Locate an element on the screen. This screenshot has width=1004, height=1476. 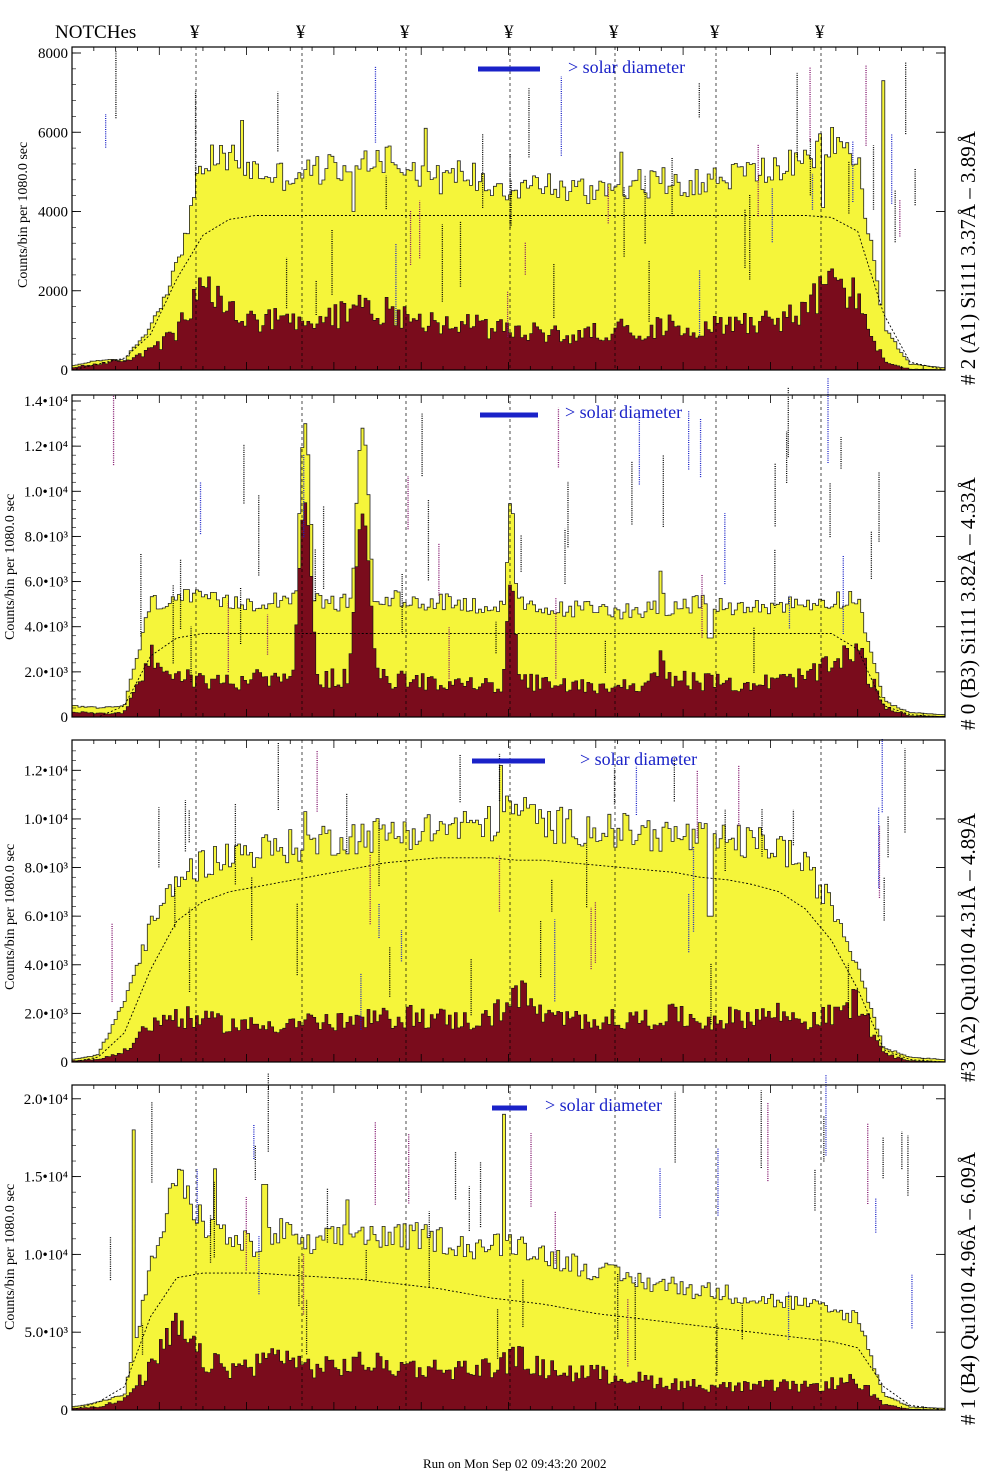
y-tick-label: 2000 is located at coordinates (53, 292).